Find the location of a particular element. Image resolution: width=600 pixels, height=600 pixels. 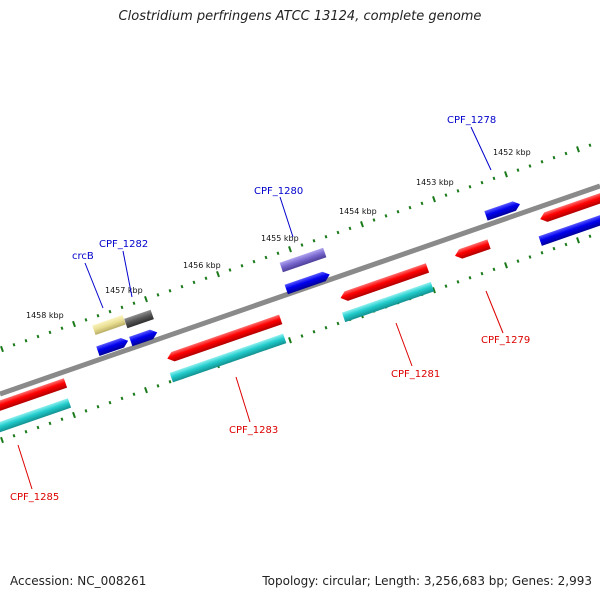

gene-feature-cpf1281-rna is located at coordinates (388, 302).